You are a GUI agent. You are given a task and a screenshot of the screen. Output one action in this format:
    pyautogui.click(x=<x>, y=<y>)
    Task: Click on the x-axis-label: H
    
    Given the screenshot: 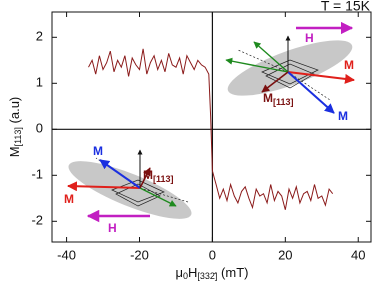 What is the action you would take?
    pyautogui.click(x=192, y=272)
    